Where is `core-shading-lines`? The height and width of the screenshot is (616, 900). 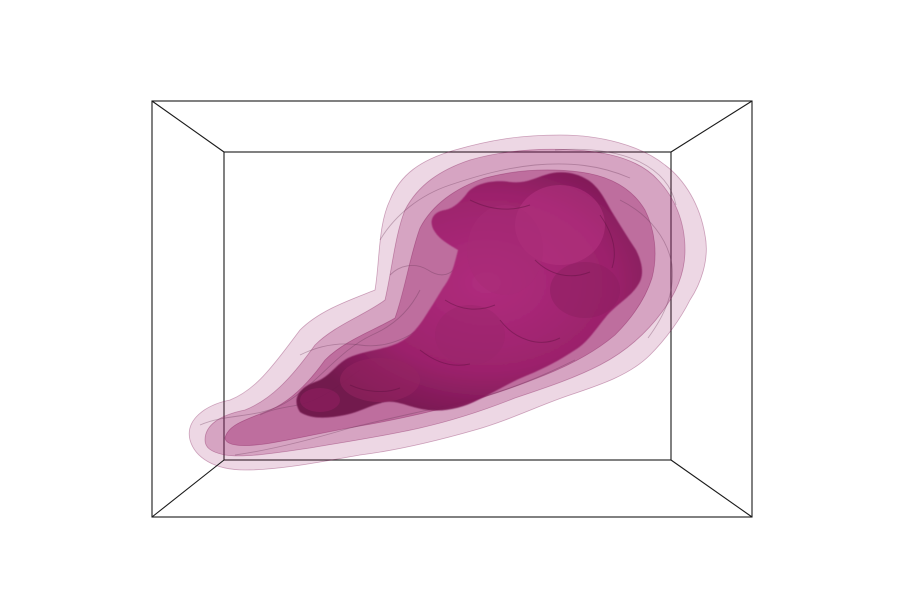 core-shading-lines is located at coordinates (482, 296).